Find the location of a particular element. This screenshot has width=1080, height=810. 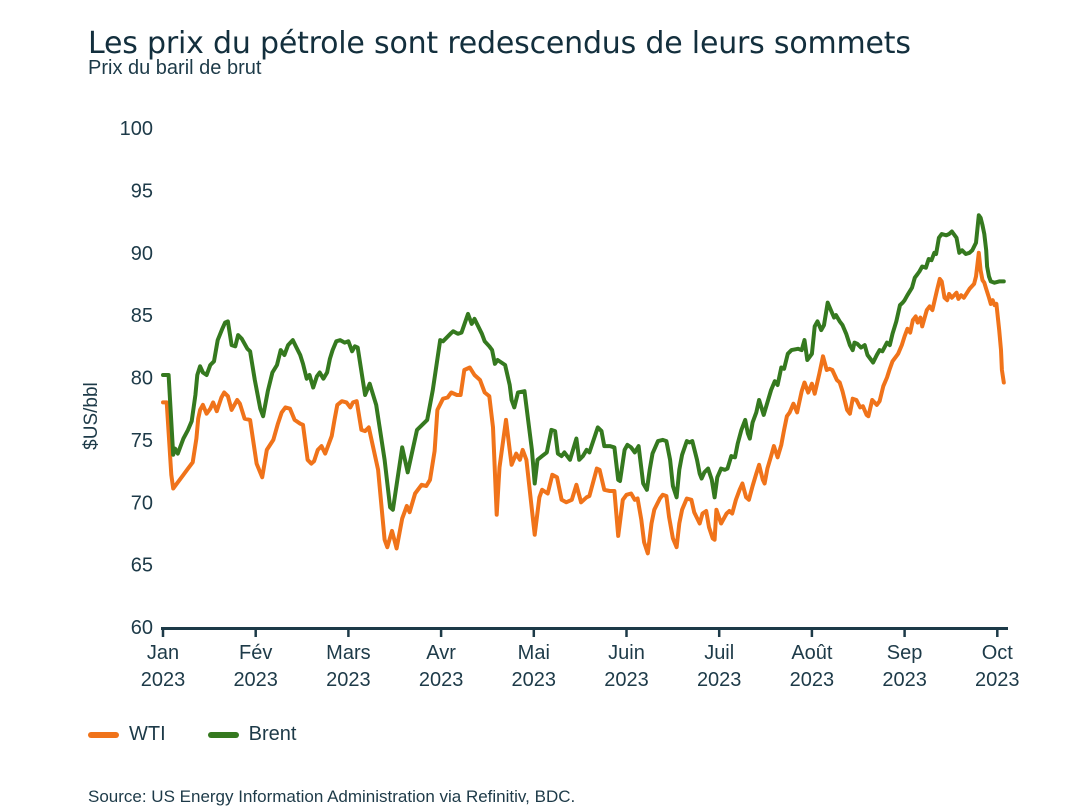

chart-subtitle: Prix du baril de brut is located at coordinates (175, 68).